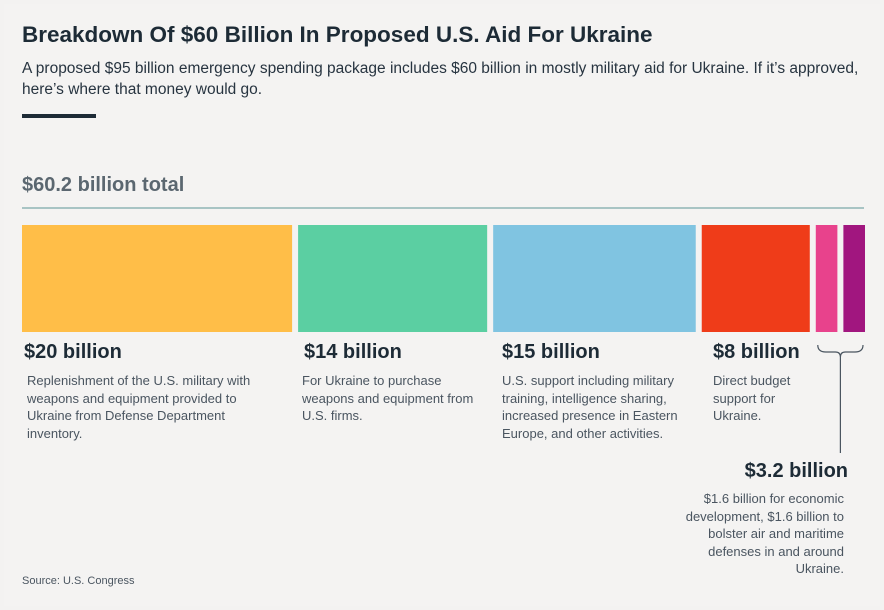 Image resolution: width=884 pixels, height=610 pixels. Describe the element at coordinates (103, 185) in the screenshot. I see `total-label: $60.2 billion total` at that location.